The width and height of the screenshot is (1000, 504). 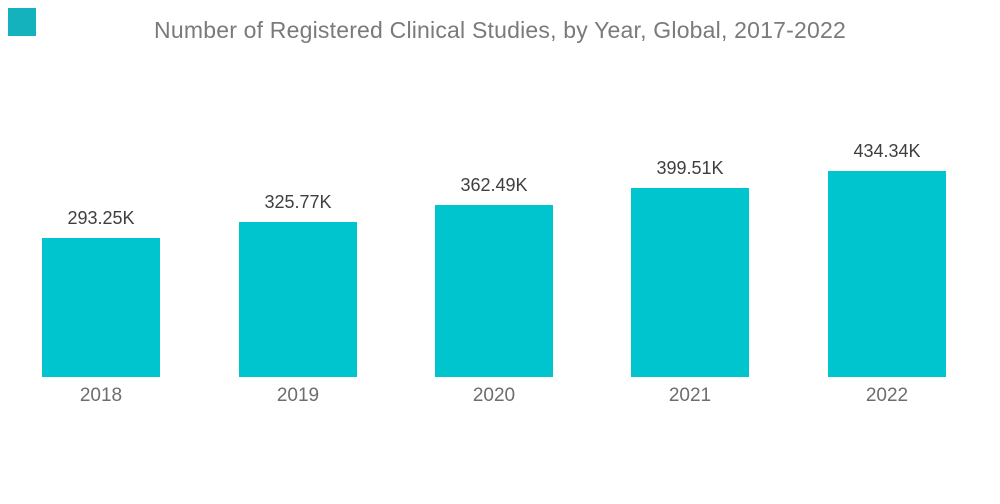 I want to click on bar-value-label: 434.34K, so click(x=887, y=151).